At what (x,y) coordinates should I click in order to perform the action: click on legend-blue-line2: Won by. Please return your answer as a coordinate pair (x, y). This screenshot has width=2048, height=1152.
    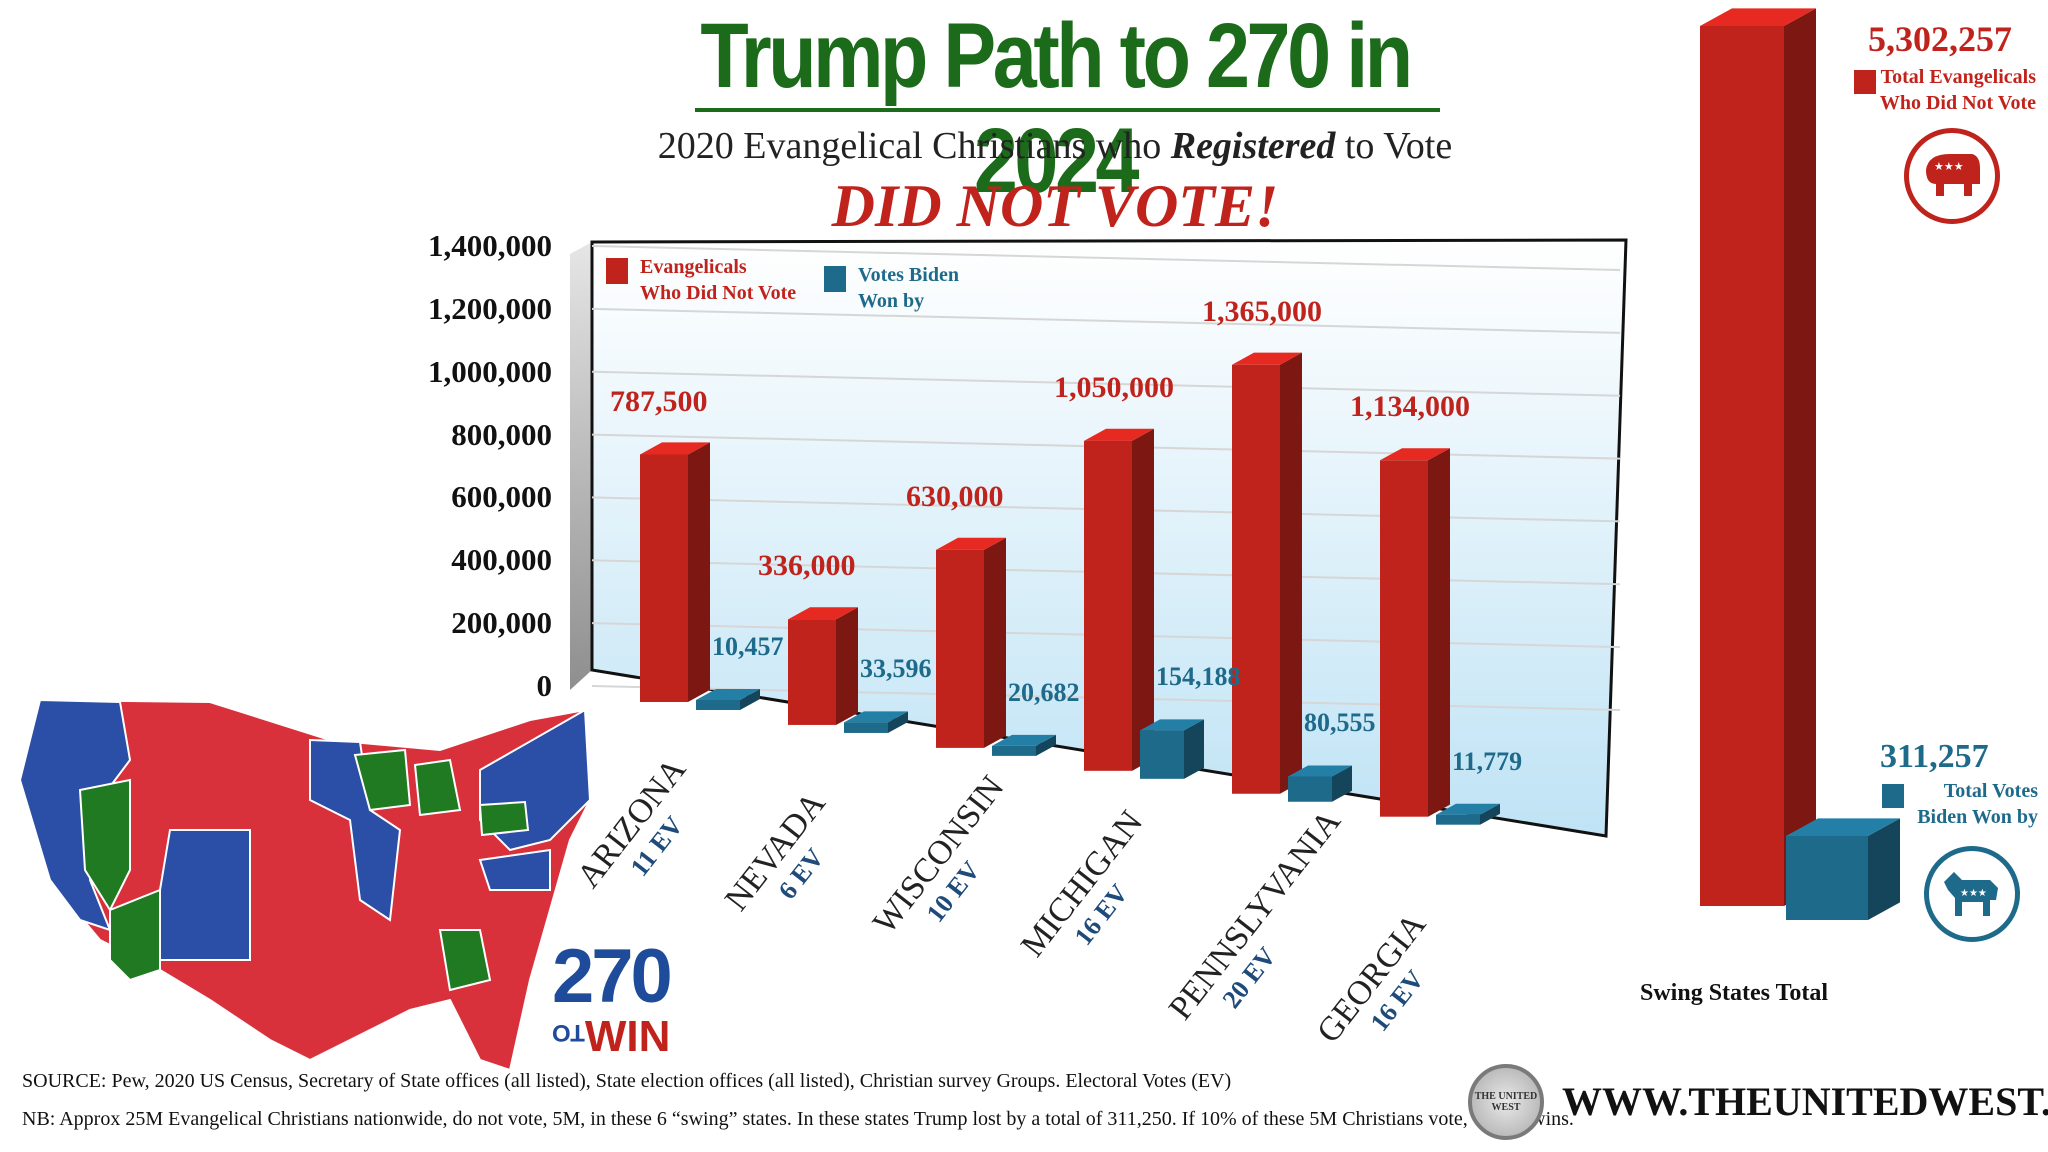
    Looking at the image, I should click on (891, 301).